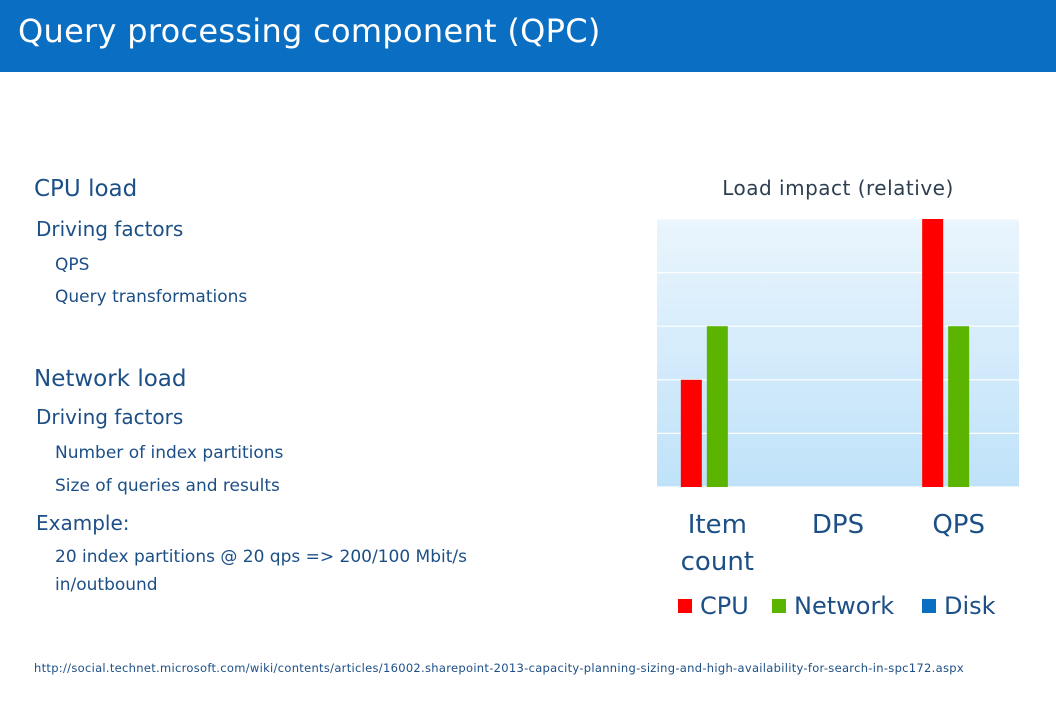  I want to click on x-tick-label: DPS, so click(838, 525).